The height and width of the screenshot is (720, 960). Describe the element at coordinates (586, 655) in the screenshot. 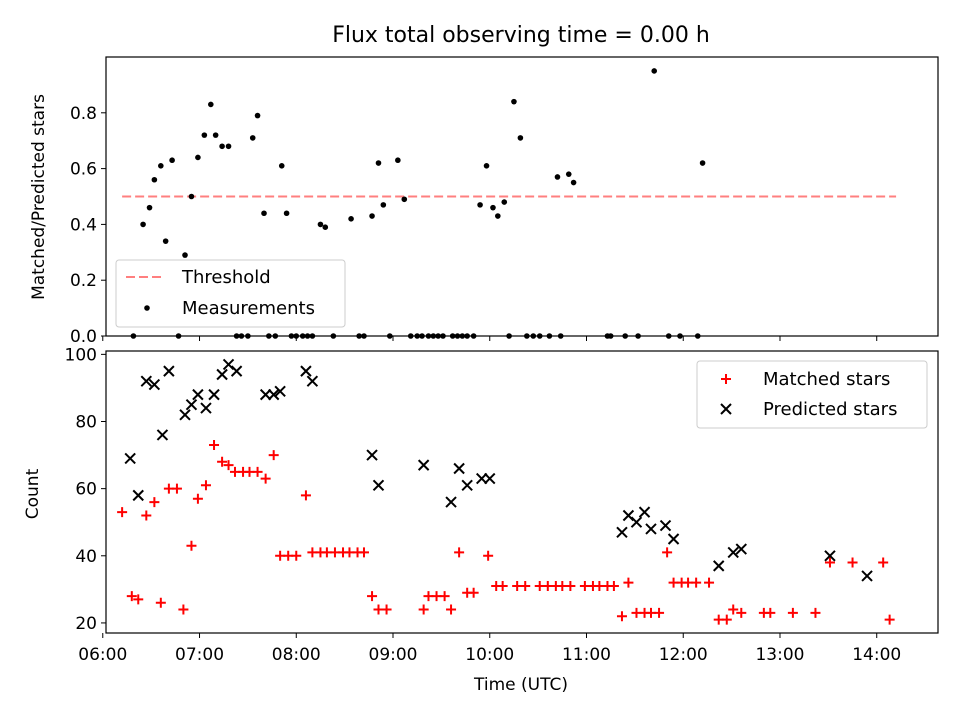

I see `count-x-tick-label: 11:00` at that location.